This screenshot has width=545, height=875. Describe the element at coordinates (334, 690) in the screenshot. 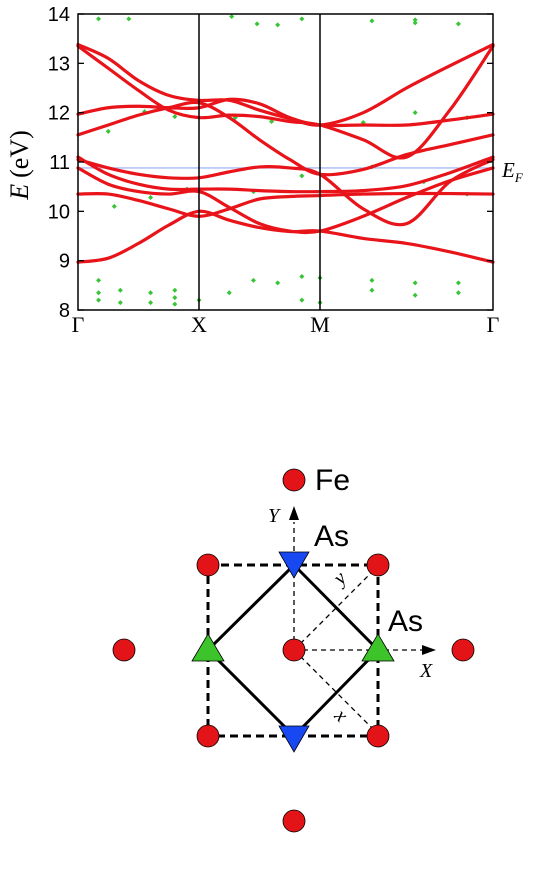

I see `x-axis-line` at that location.